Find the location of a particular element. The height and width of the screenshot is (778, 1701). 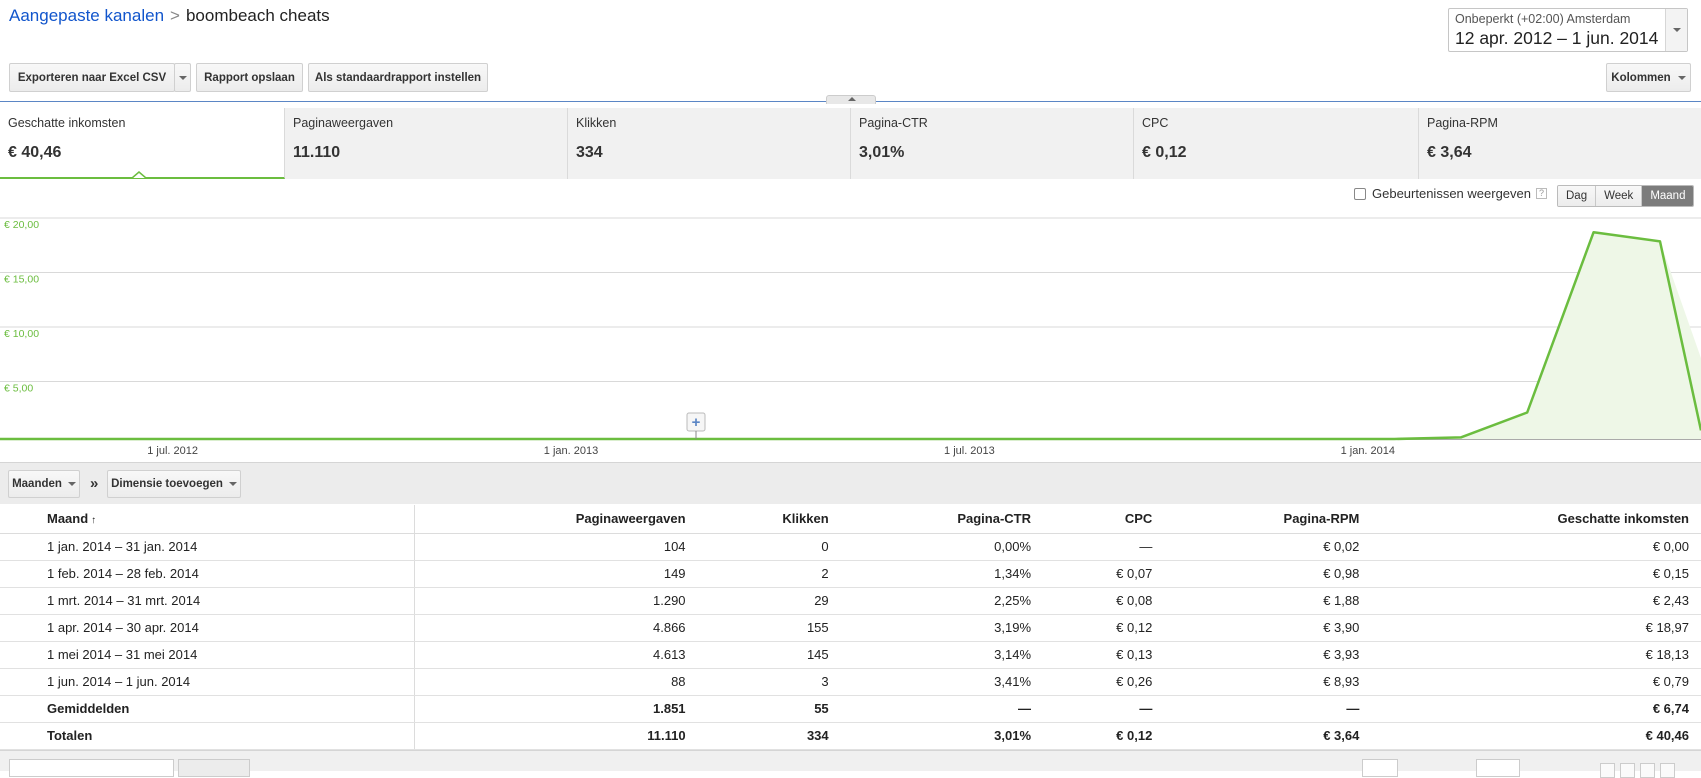

cell-month: 1 jan. 2014 – 31 jan. 2014 is located at coordinates (207, 546).